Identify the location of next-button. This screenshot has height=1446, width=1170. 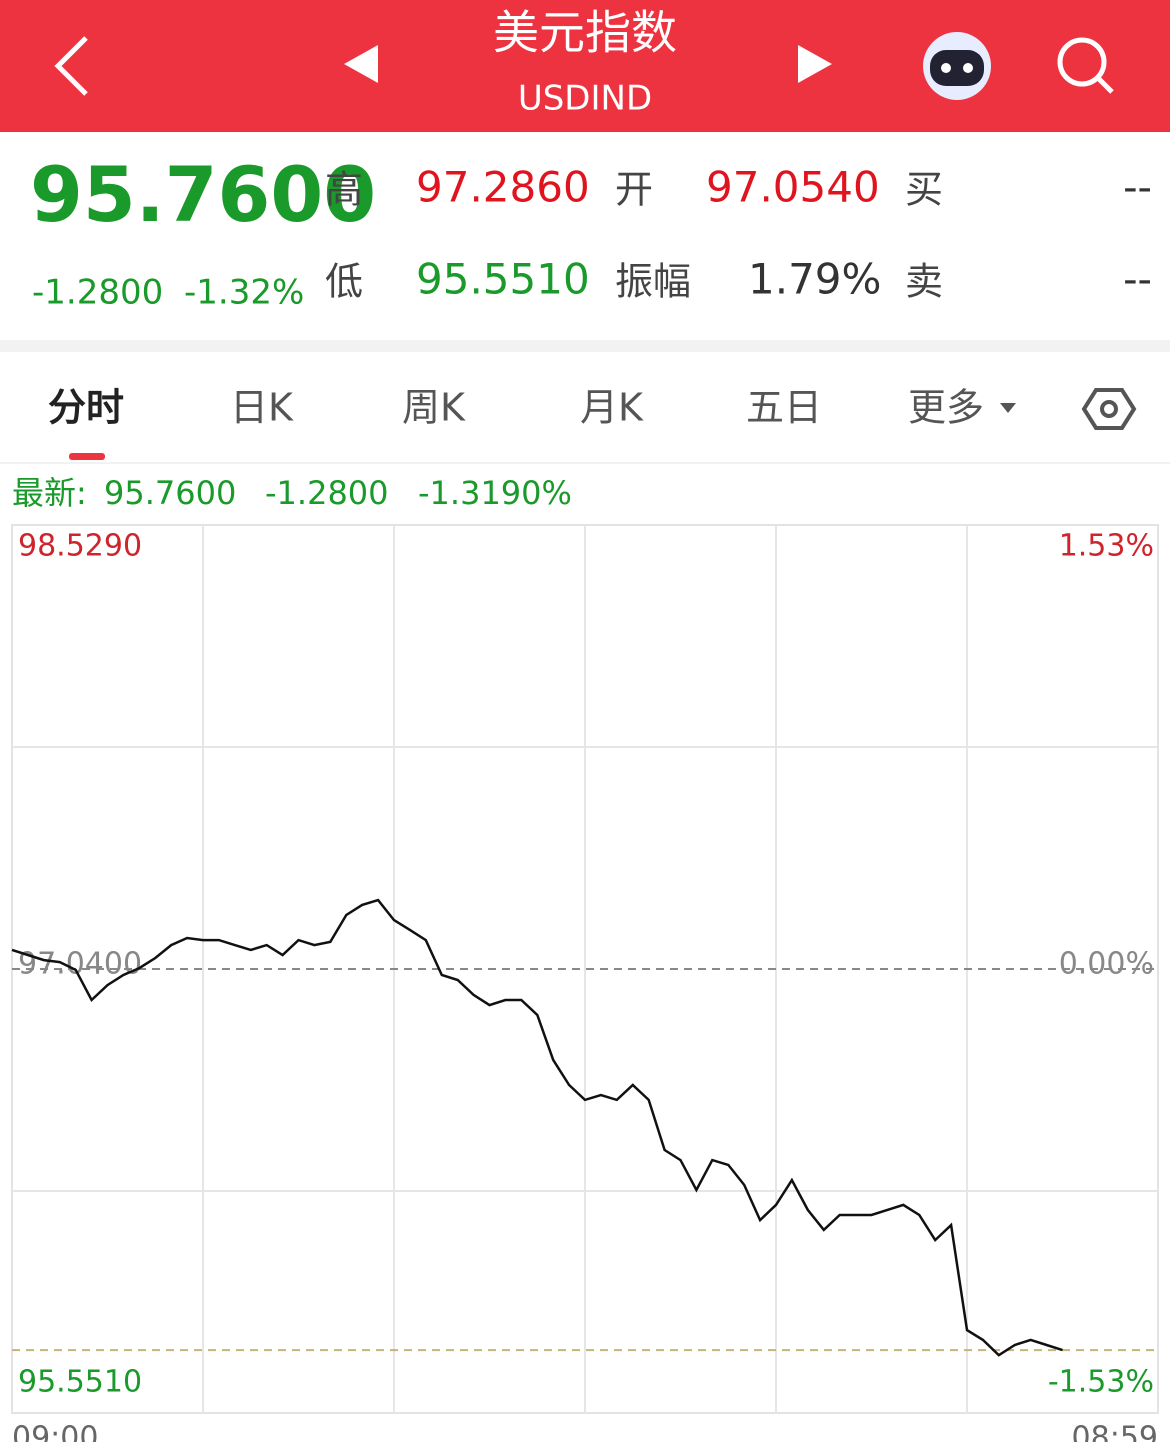
(815, 64).